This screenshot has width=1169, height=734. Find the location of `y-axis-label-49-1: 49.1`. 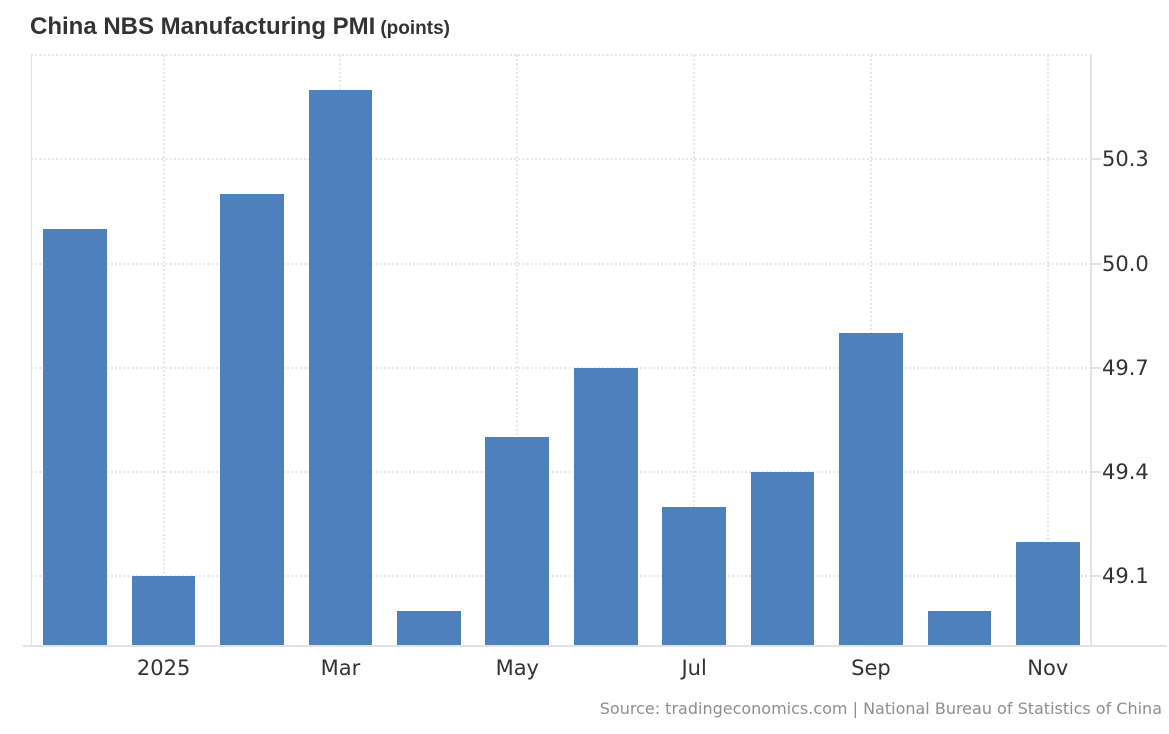

y-axis-label-49-1: 49.1 is located at coordinates (1125, 576).